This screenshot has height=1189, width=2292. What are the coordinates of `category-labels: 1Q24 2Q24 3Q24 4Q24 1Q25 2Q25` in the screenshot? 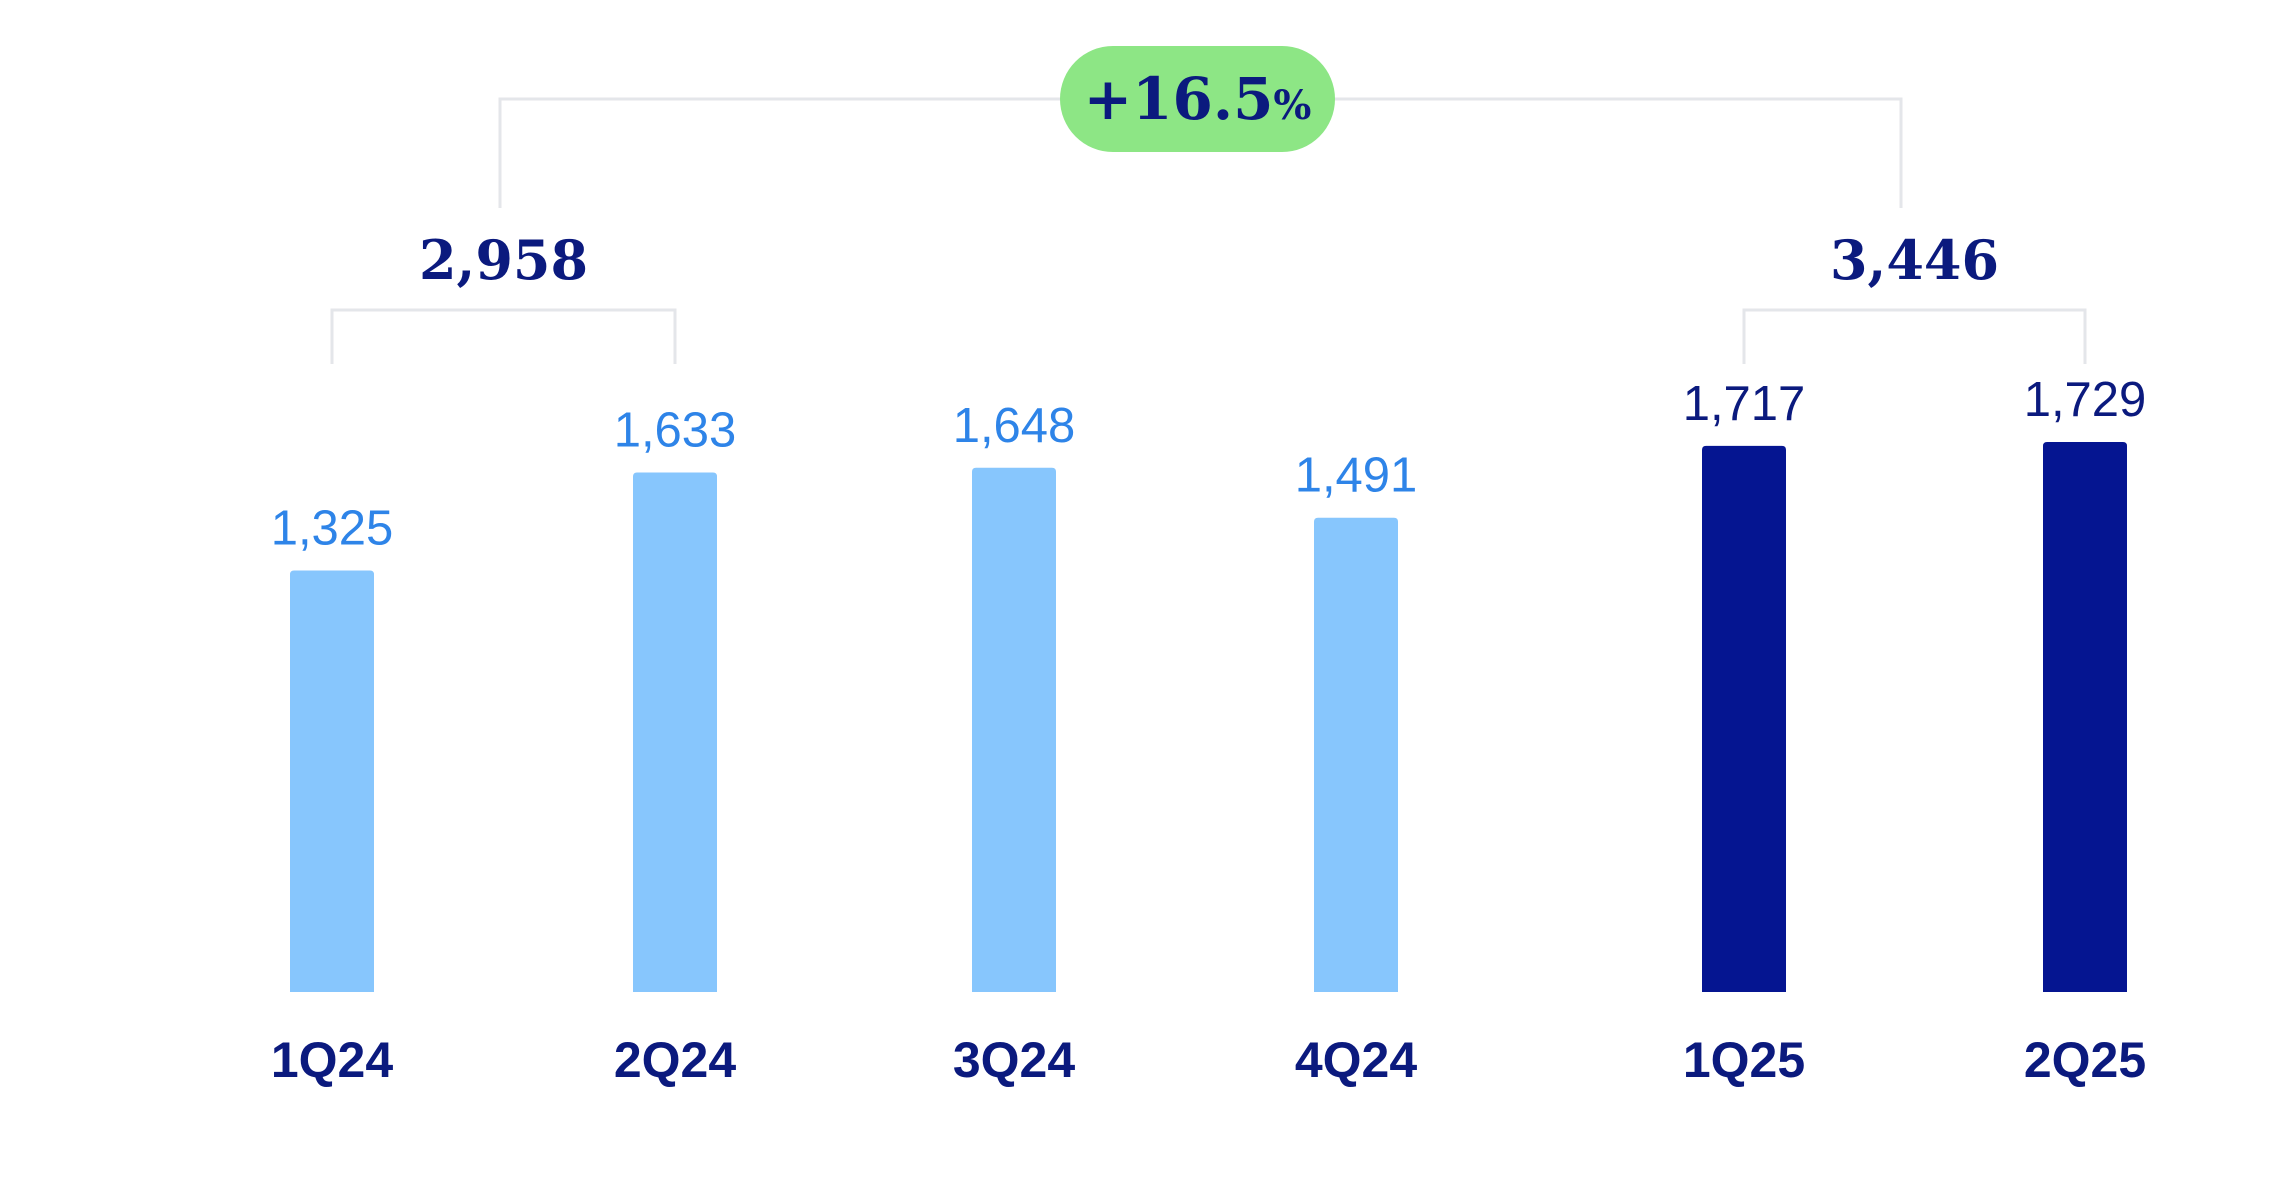 It's located at (1208, 1060).